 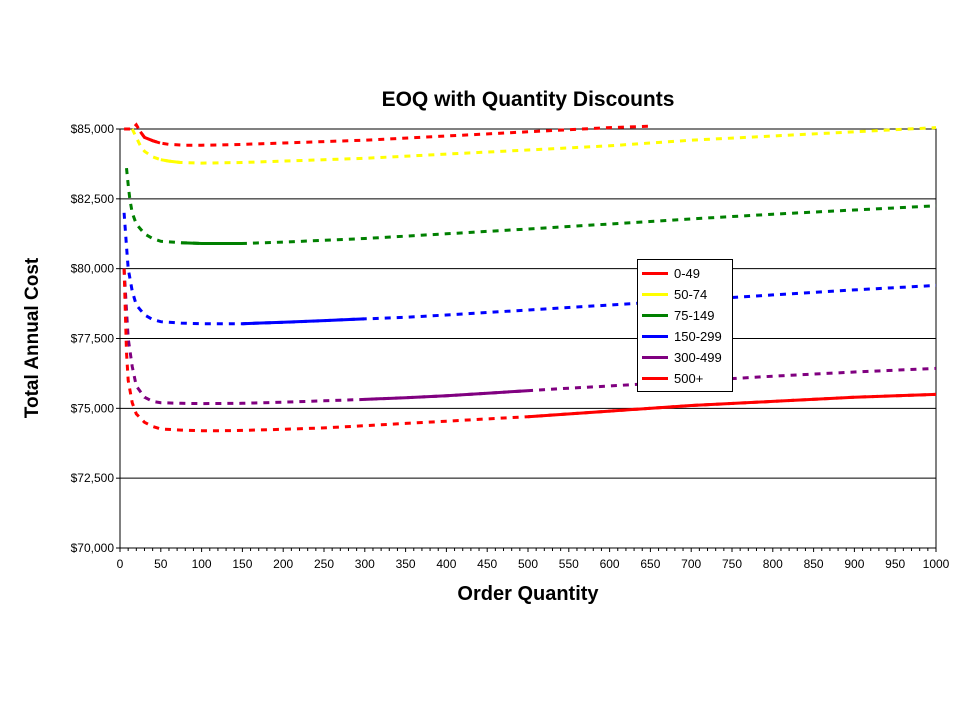 I want to click on legend-label: 300-499, so click(x=698, y=357).